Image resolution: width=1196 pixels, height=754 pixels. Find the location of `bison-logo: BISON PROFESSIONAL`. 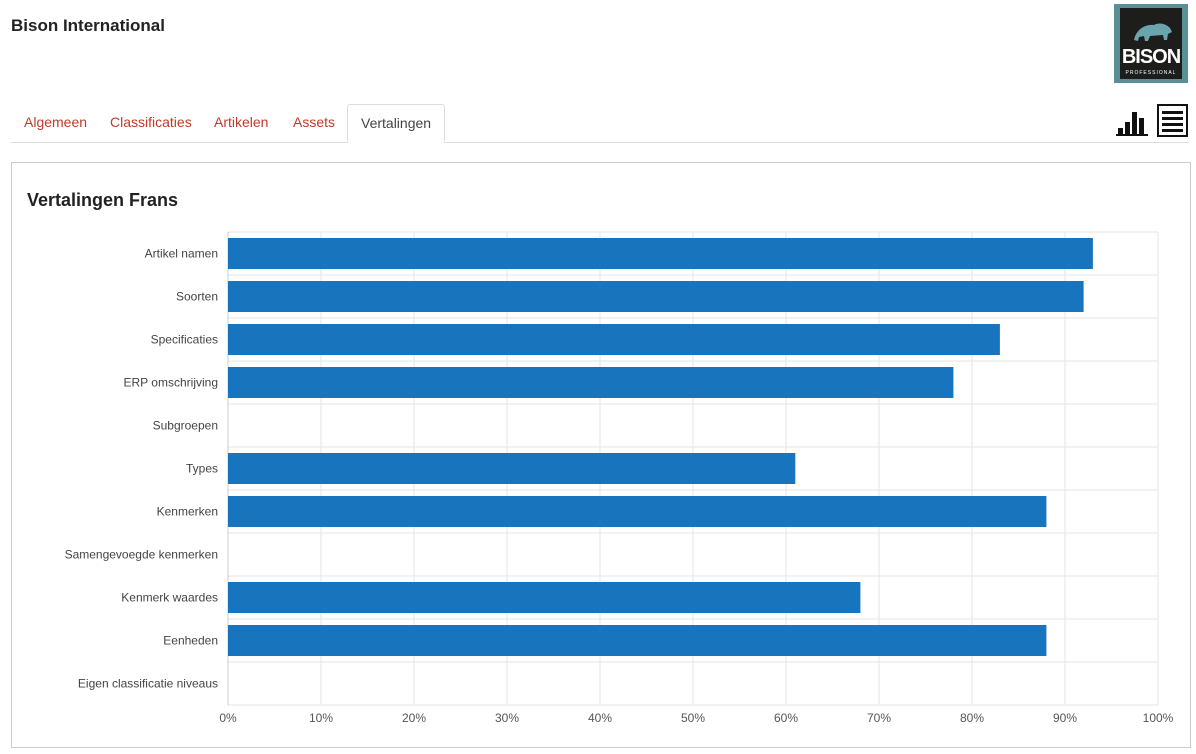

bison-logo: BISON PROFESSIONAL is located at coordinates (1151, 43).